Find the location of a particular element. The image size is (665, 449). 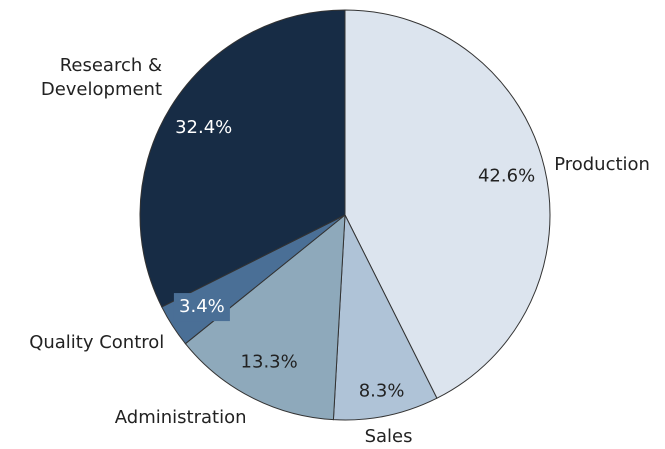

category-label: Sales is located at coordinates (388, 436).